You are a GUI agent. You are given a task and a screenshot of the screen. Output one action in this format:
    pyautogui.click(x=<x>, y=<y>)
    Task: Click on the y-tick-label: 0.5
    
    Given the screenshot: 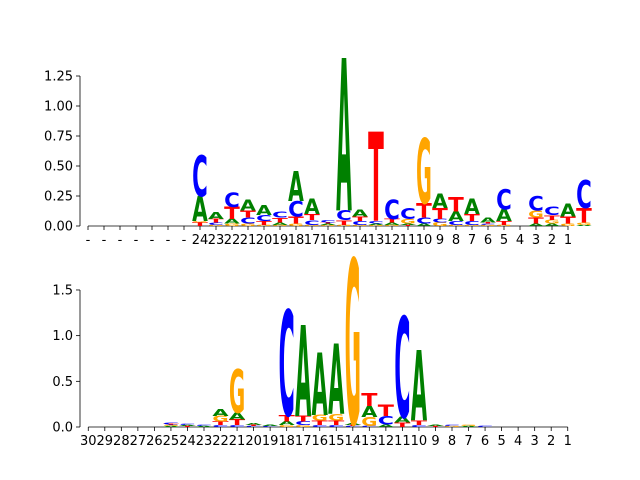 What is the action you would take?
    pyautogui.click(x=62, y=382)
    